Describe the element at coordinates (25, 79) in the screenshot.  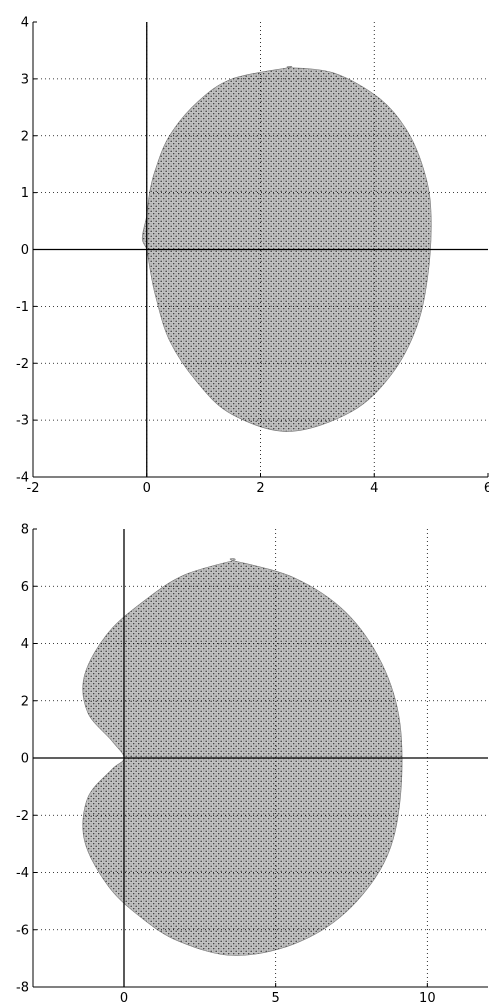
I see `y-tick-label: 3` at that location.